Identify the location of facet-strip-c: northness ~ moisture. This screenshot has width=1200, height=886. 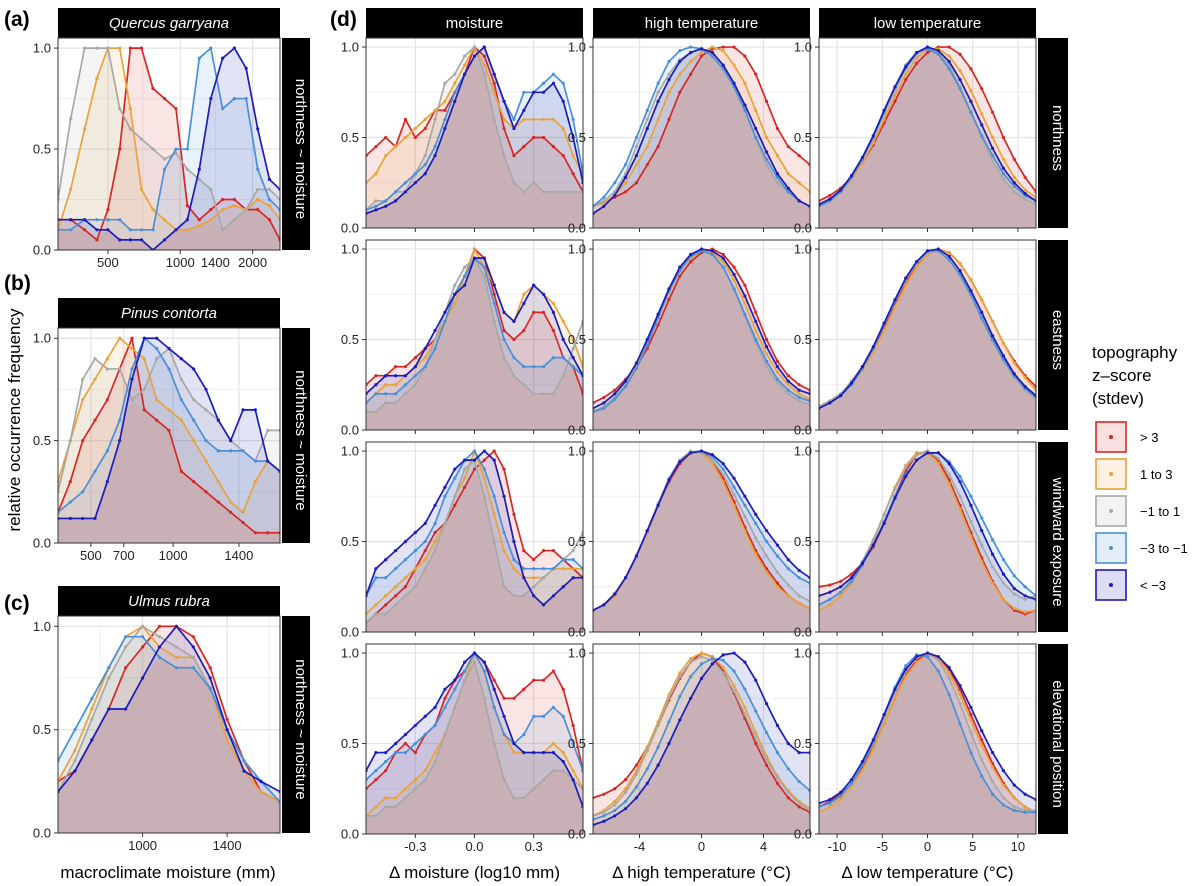
(296, 724).